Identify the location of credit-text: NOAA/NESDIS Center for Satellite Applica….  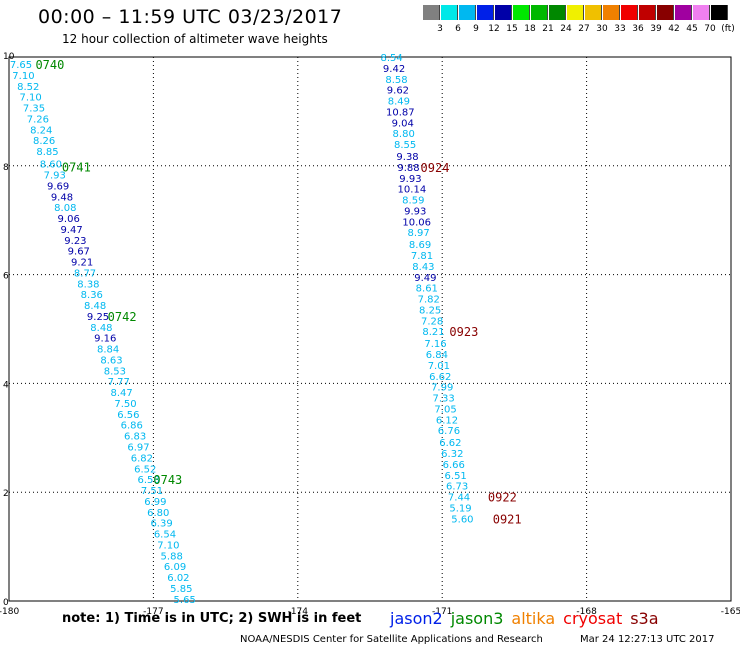
(391, 639).